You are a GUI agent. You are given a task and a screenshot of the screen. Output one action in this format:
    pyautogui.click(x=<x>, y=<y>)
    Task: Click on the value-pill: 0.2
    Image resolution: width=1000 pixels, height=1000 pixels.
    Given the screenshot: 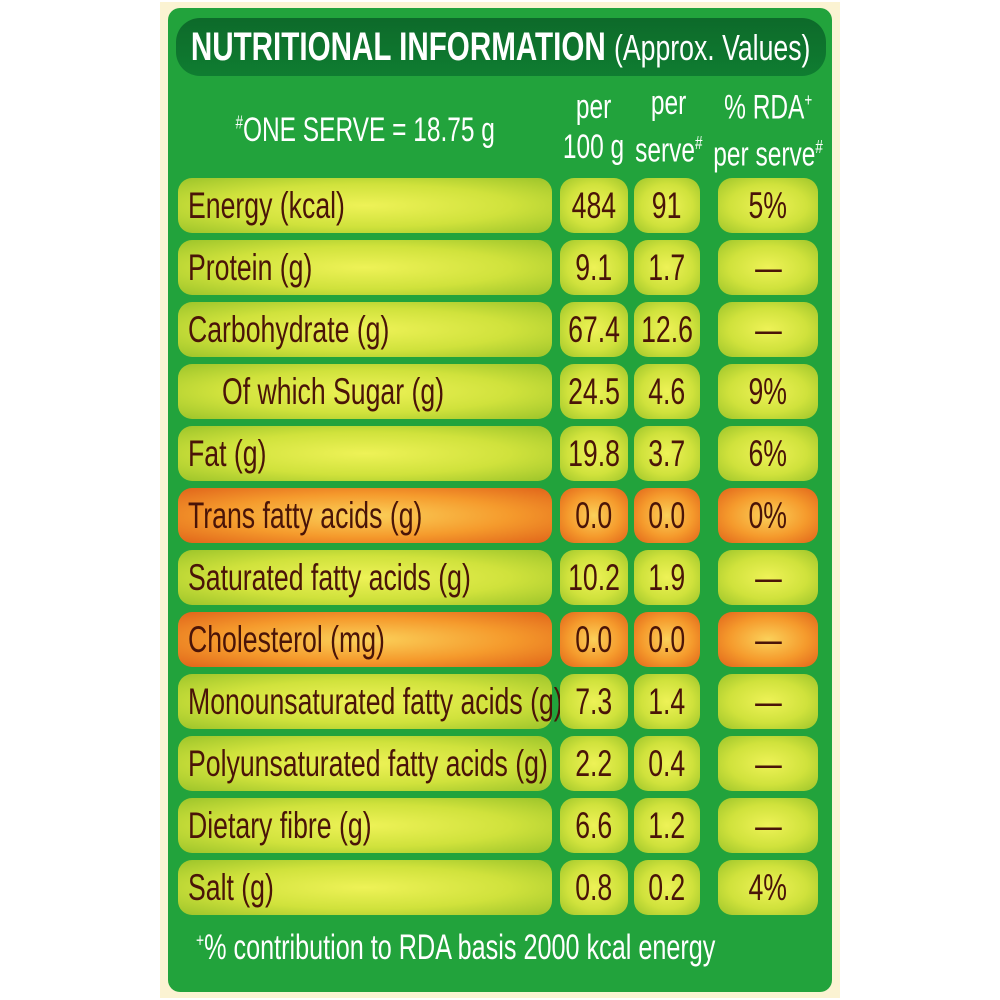 What is the action you would take?
    pyautogui.click(x=667, y=887)
    